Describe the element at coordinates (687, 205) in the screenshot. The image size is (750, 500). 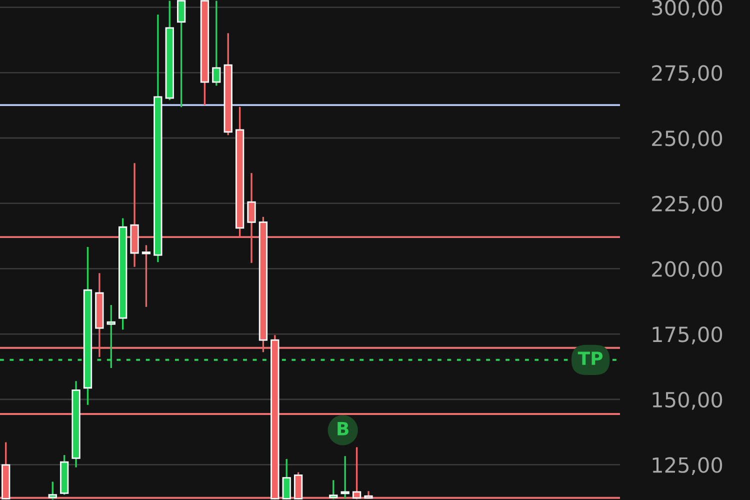
I see `y-tick-label: 225,00` at that location.